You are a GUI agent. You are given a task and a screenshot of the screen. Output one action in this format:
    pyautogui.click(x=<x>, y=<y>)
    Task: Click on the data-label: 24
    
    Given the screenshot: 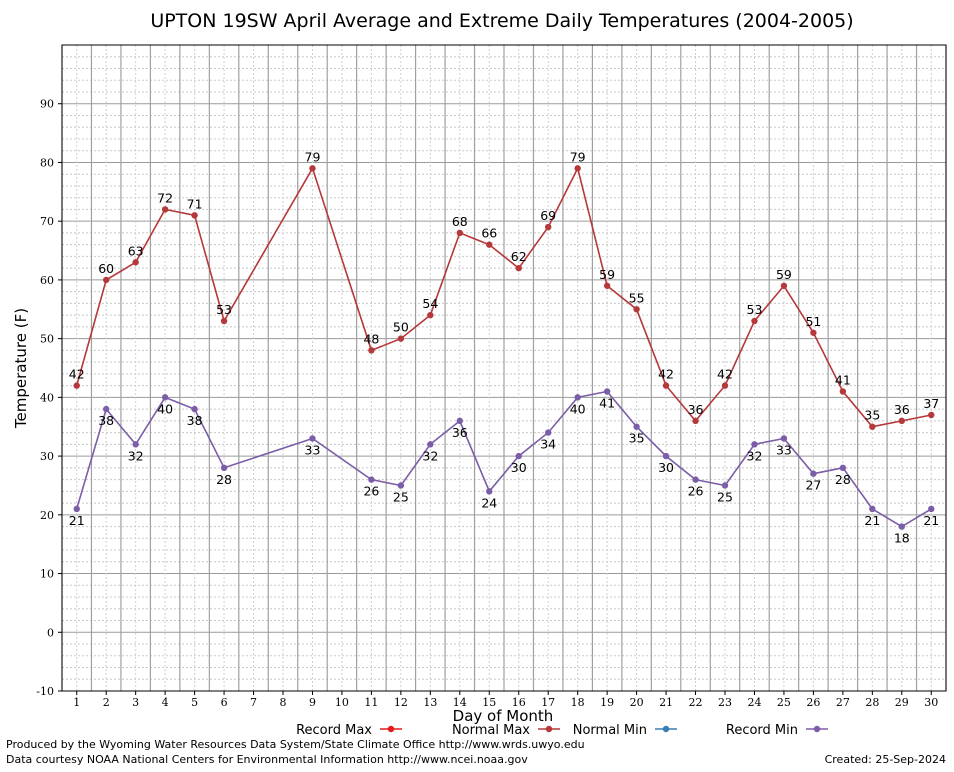 What is the action you would take?
    pyautogui.click(x=489, y=502)
    